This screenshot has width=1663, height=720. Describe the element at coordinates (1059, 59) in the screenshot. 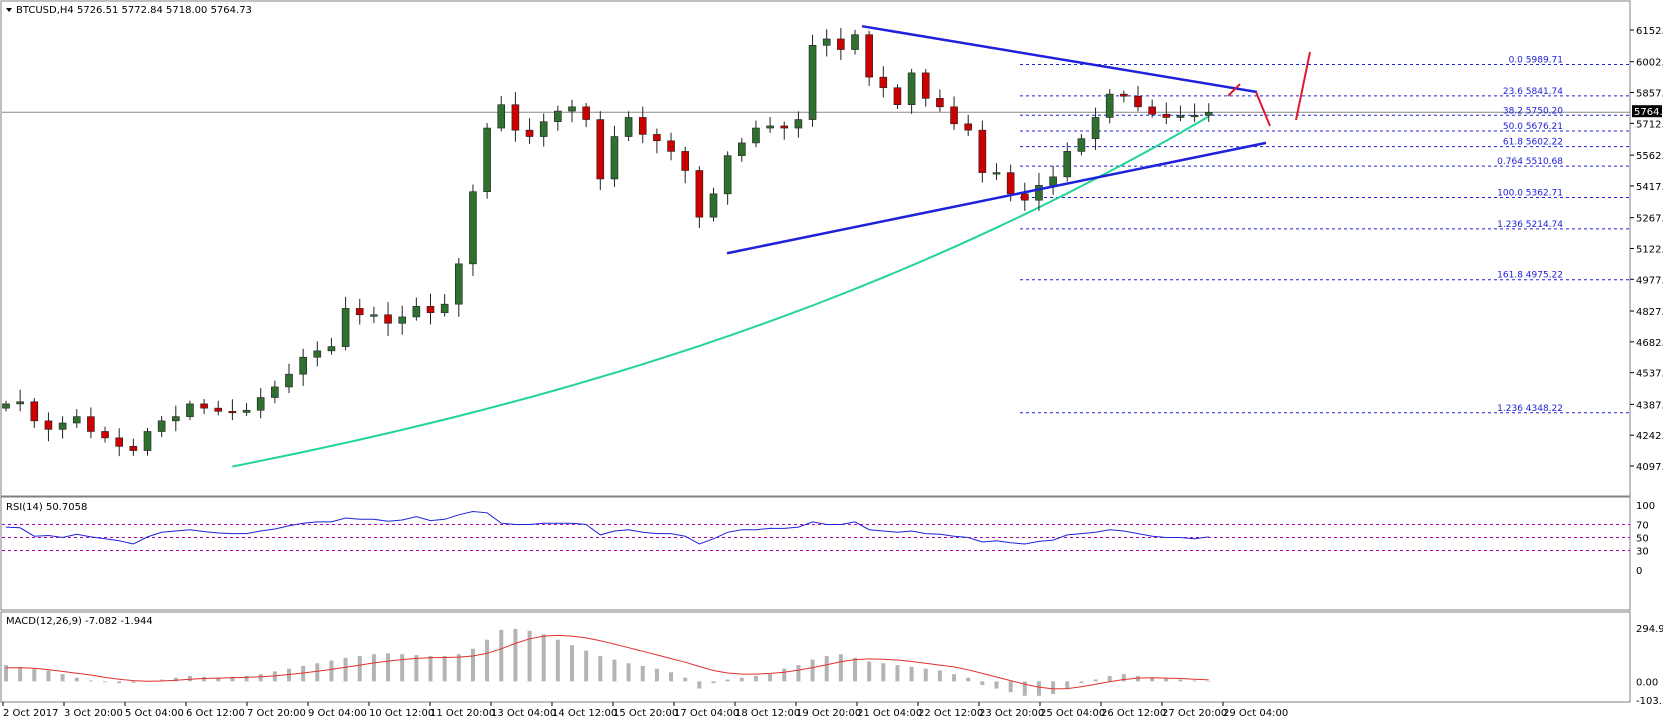

I see `resistance-trendline` at that location.